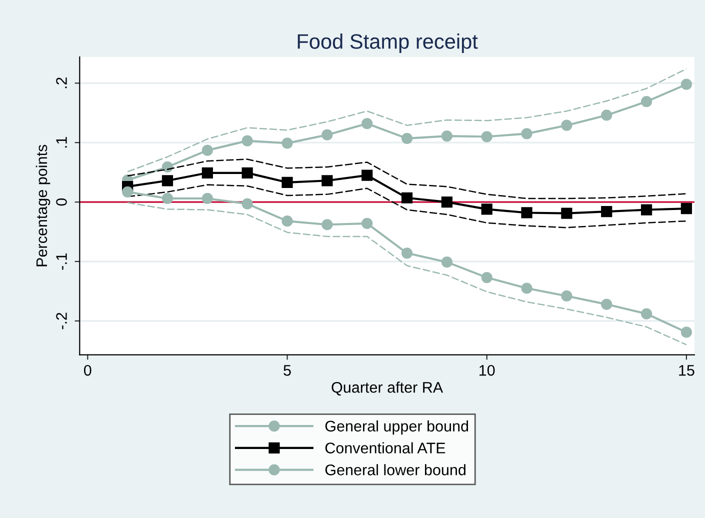  I want to click on x-axis-title: Quarter after RA, so click(388, 389).